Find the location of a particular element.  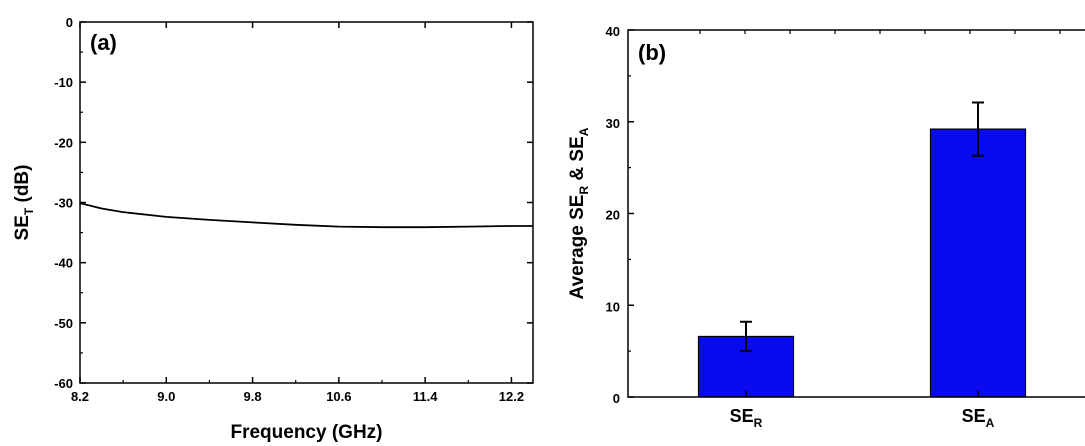

panel-b-y-tick-label: 0 is located at coordinates (616, 398).